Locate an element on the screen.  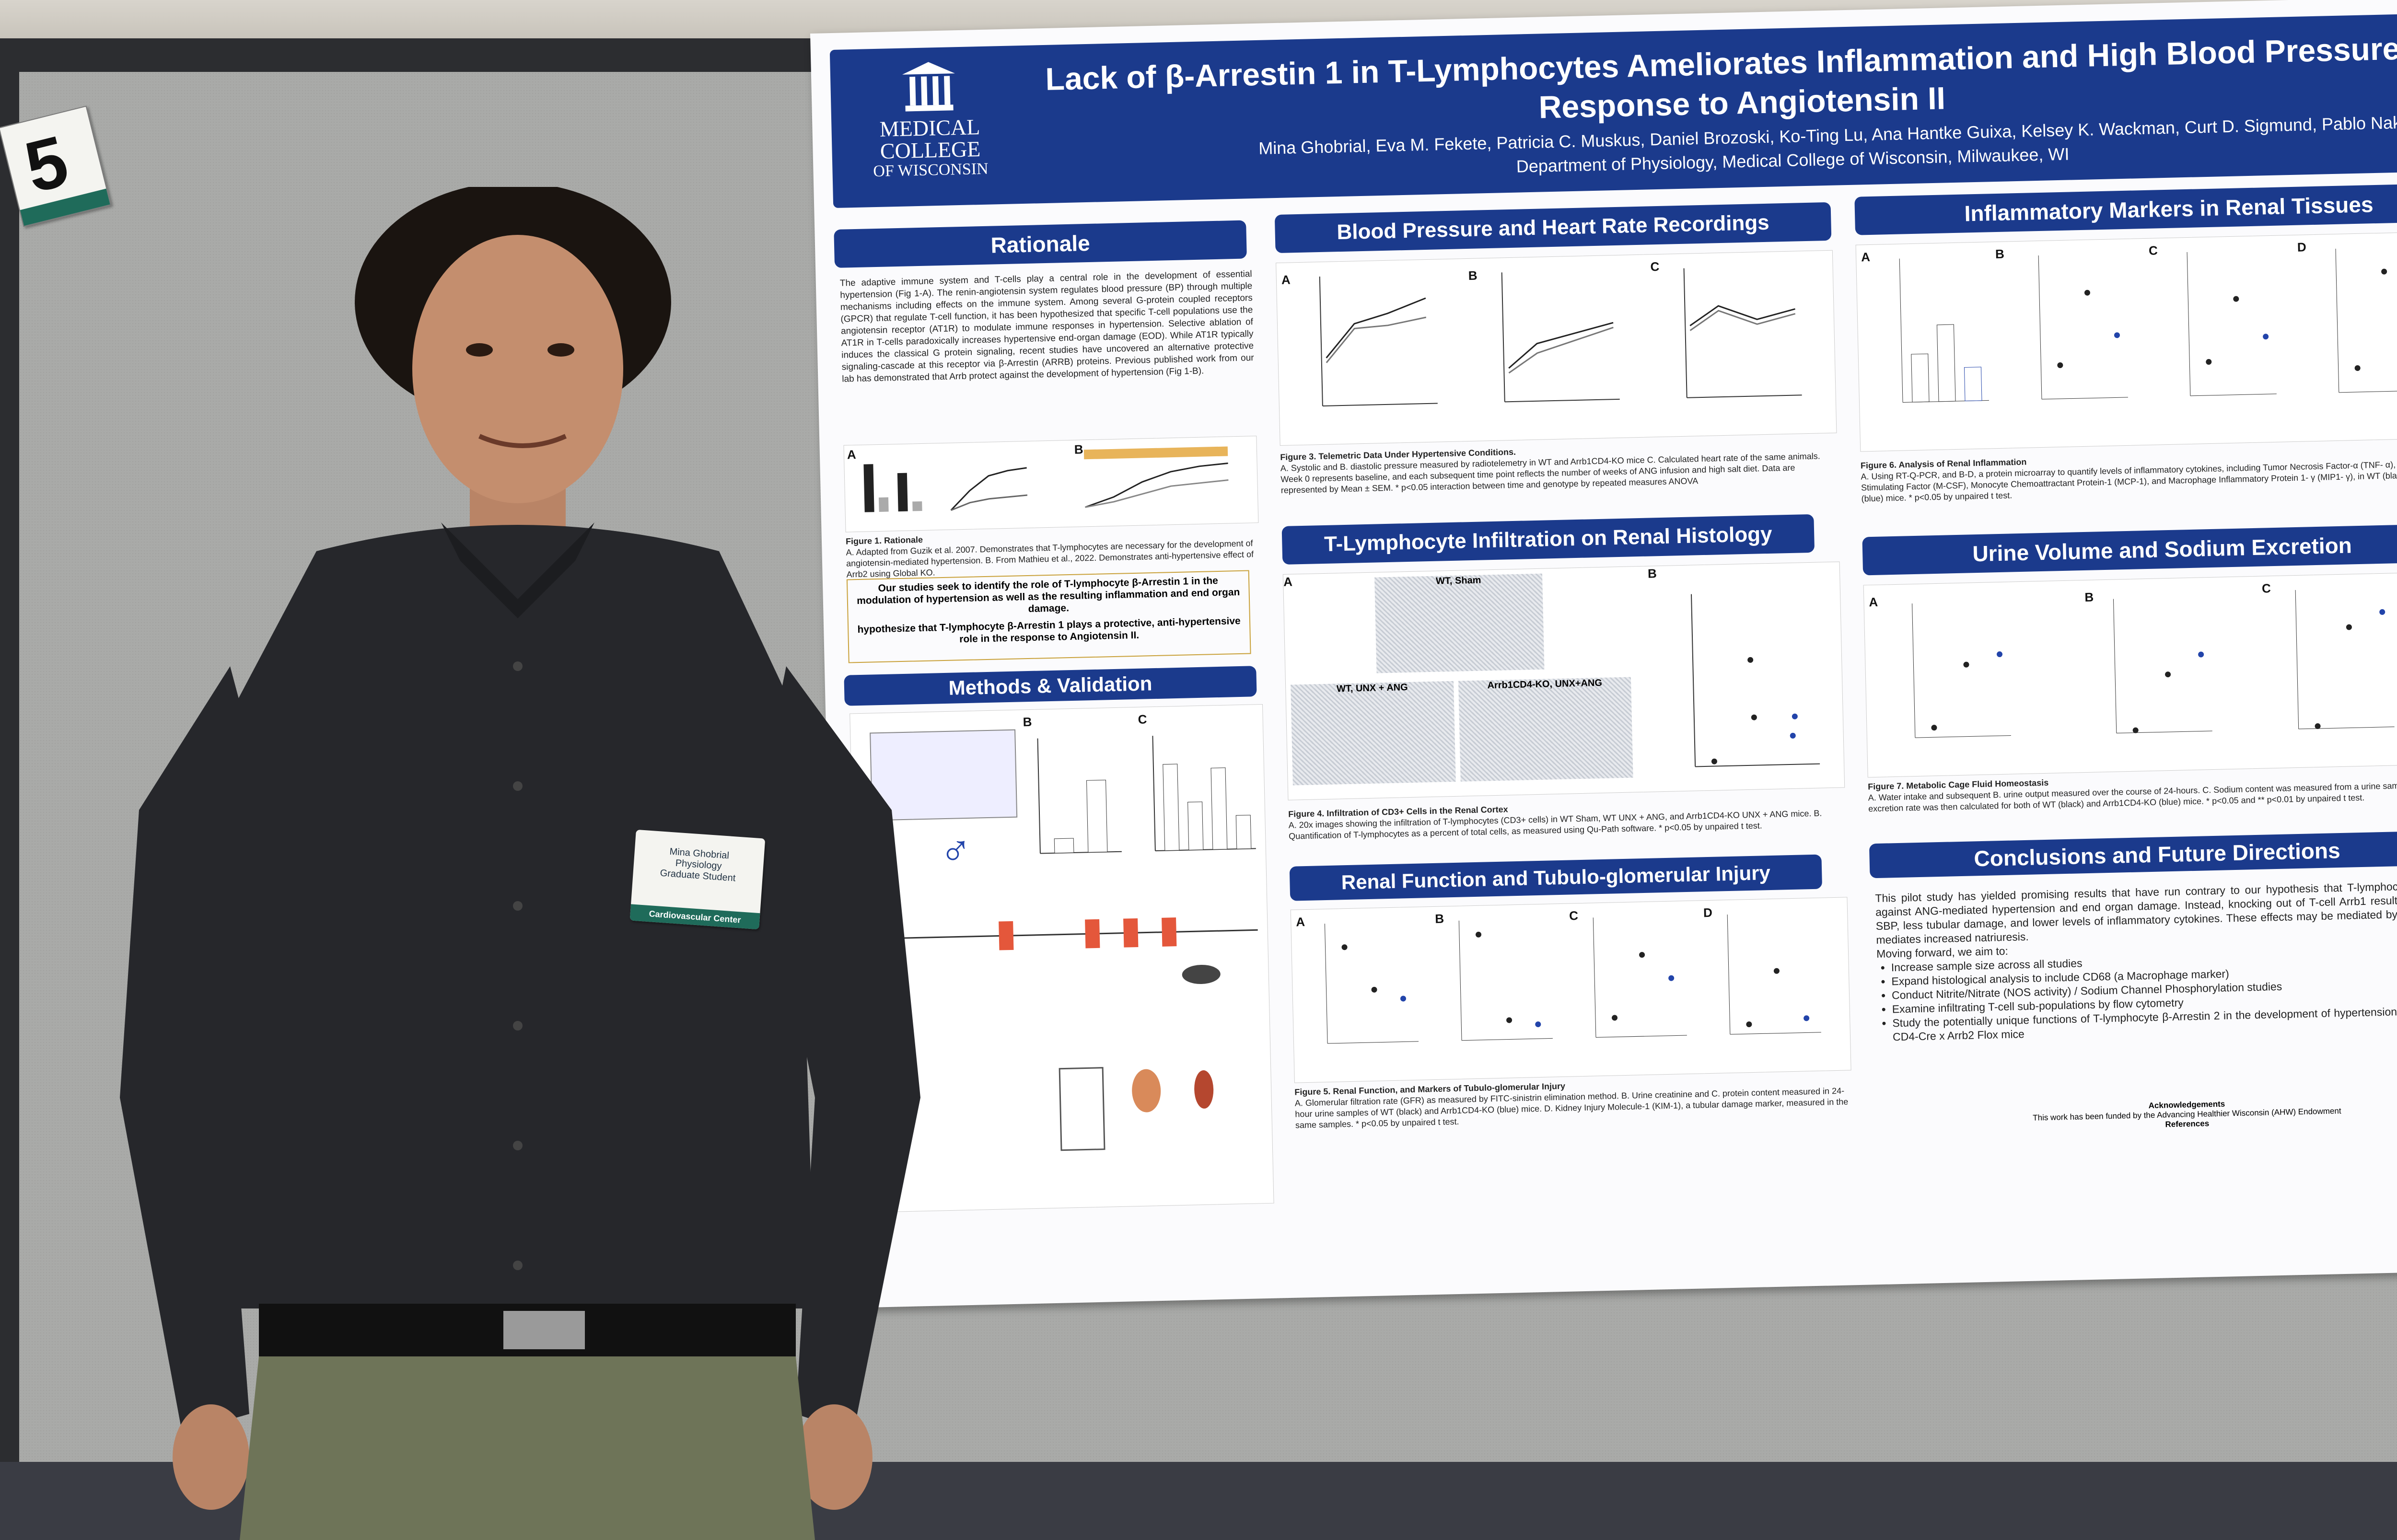
fig6-label-a: A is located at coordinates (1866, 257).